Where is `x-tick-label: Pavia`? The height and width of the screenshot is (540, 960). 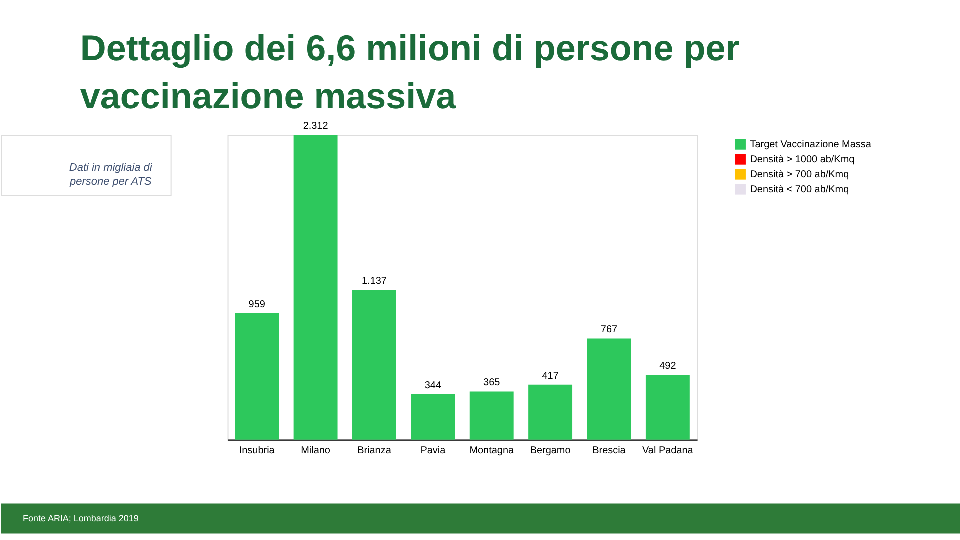
x-tick-label: Pavia is located at coordinates (433, 450).